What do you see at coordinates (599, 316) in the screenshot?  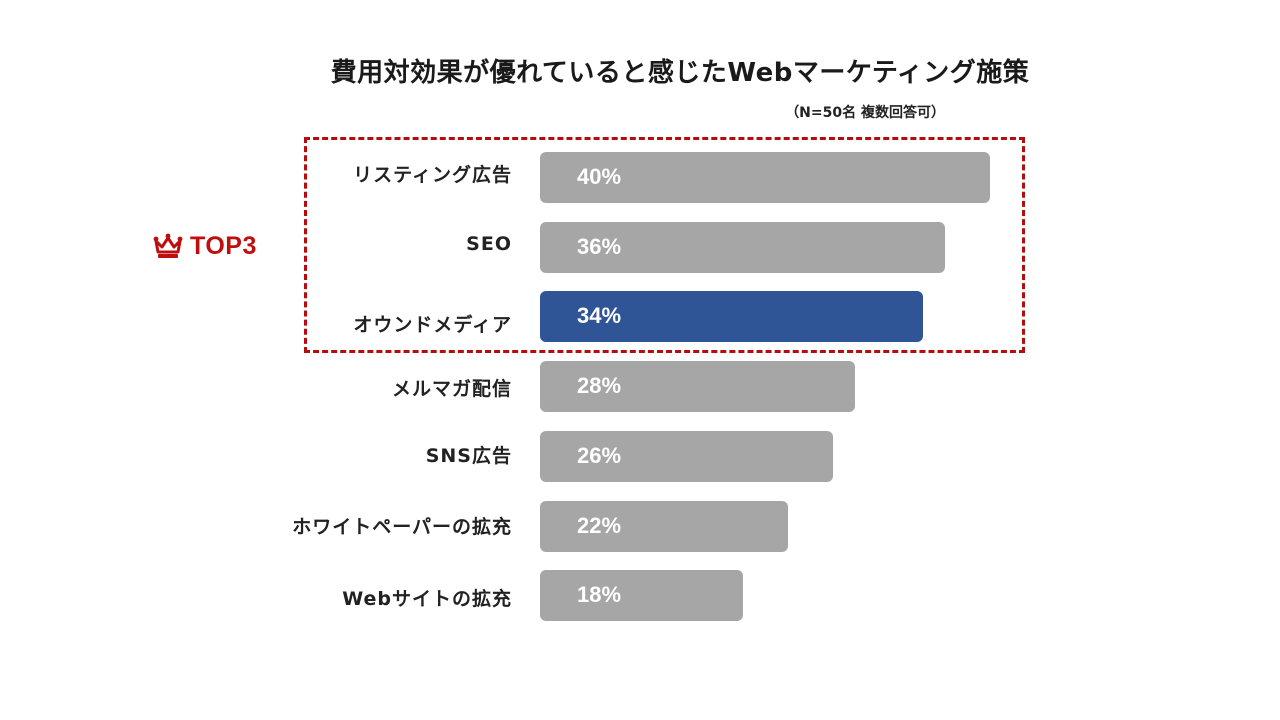 I see `bar-value-label: 34%` at bounding box center [599, 316].